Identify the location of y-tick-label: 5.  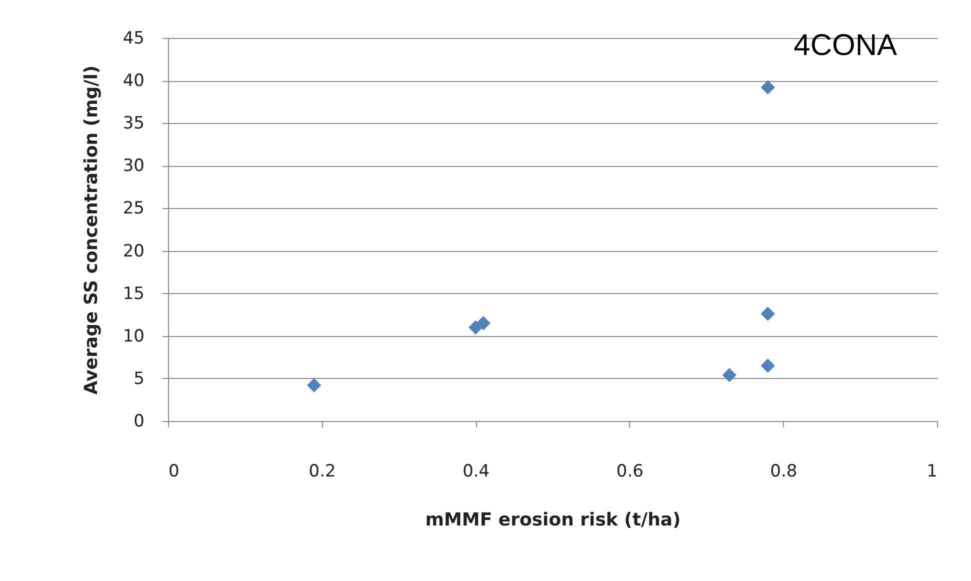
(139, 378).